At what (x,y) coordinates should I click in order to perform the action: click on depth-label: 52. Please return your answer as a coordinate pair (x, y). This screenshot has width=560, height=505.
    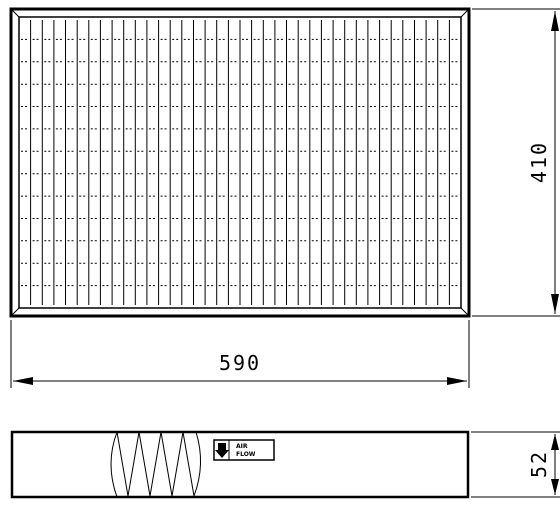
    Looking at the image, I should click on (539, 464).